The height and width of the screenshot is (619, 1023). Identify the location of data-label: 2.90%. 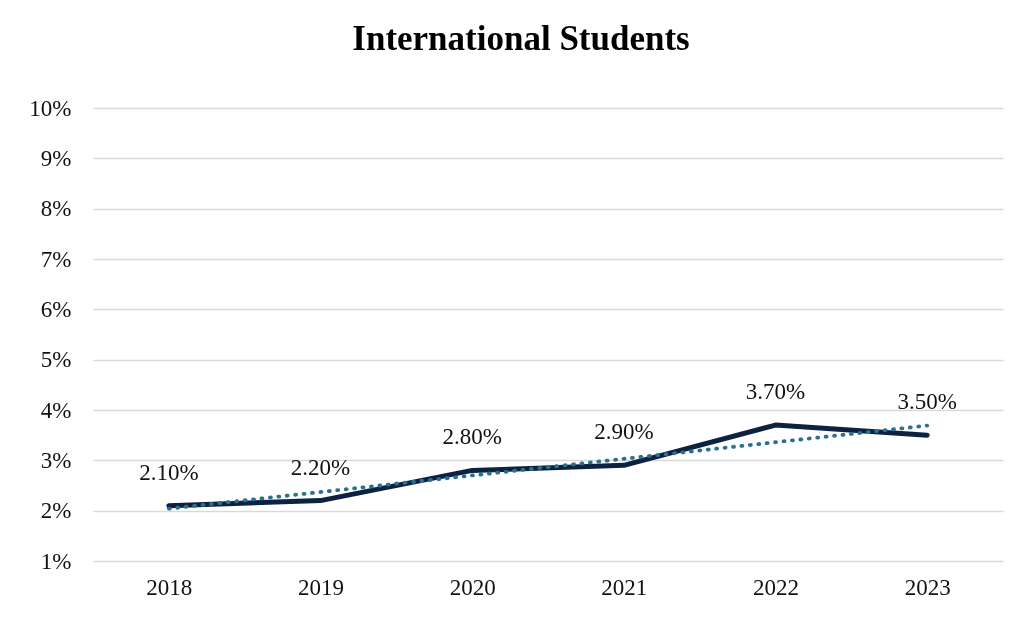
(624, 432).